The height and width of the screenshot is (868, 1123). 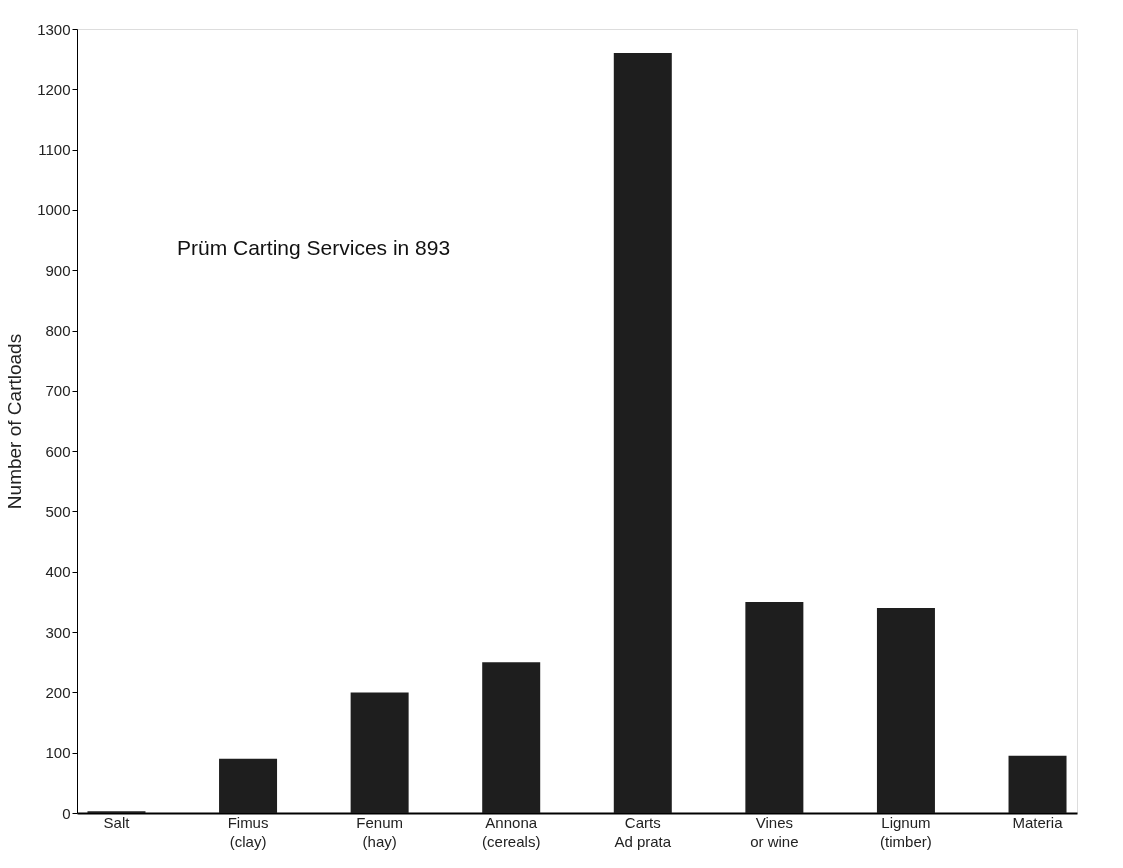 What do you see at coordinates (1038, 822) in the screenshot?
I see `x-tick-label: Materia` at bounding box center [1038, 822].